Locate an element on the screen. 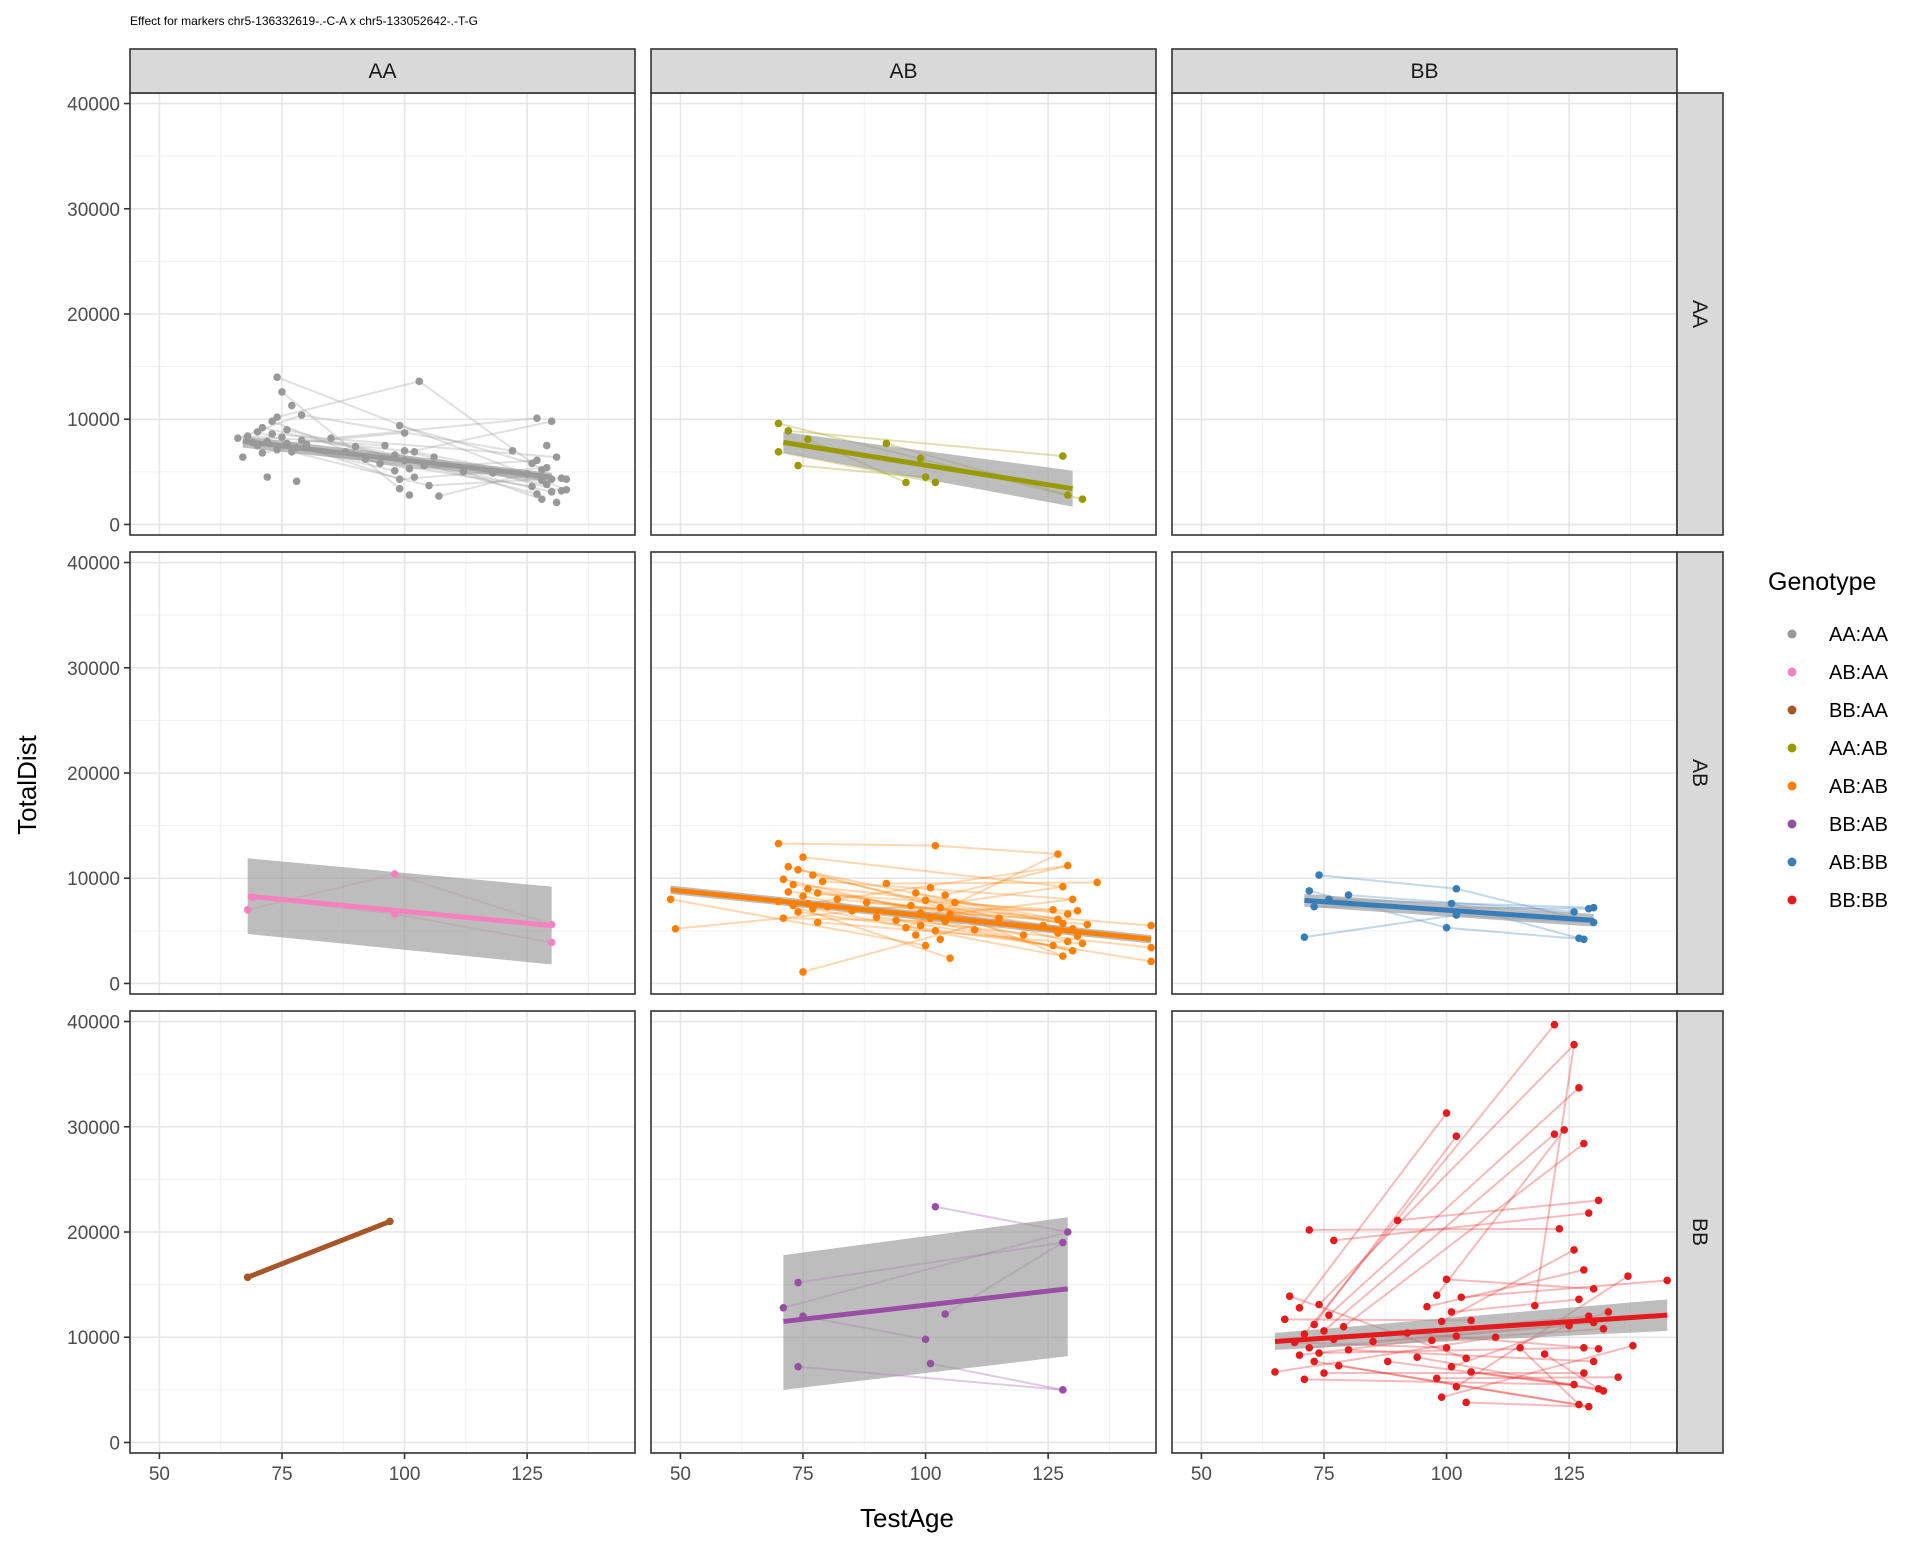 The width and height of the screenshot is (1920, 1541). y-tick-label: 0 is located at coordinates (114, 525).